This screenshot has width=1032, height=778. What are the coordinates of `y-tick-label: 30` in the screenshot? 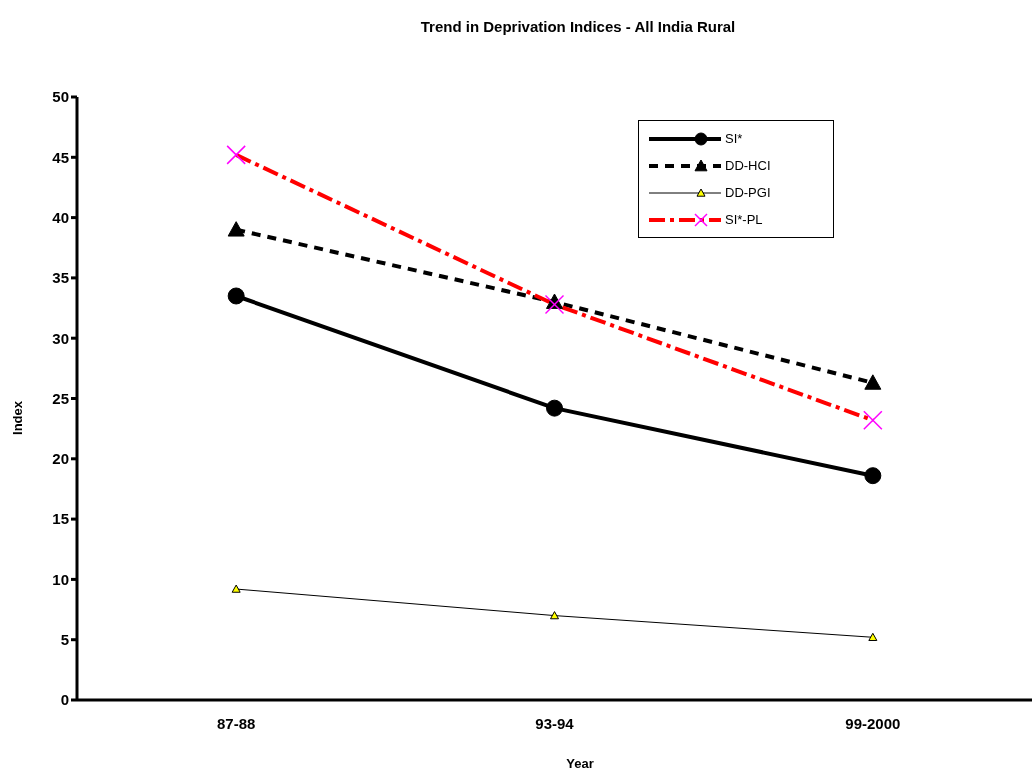 It's located at (60, 338).